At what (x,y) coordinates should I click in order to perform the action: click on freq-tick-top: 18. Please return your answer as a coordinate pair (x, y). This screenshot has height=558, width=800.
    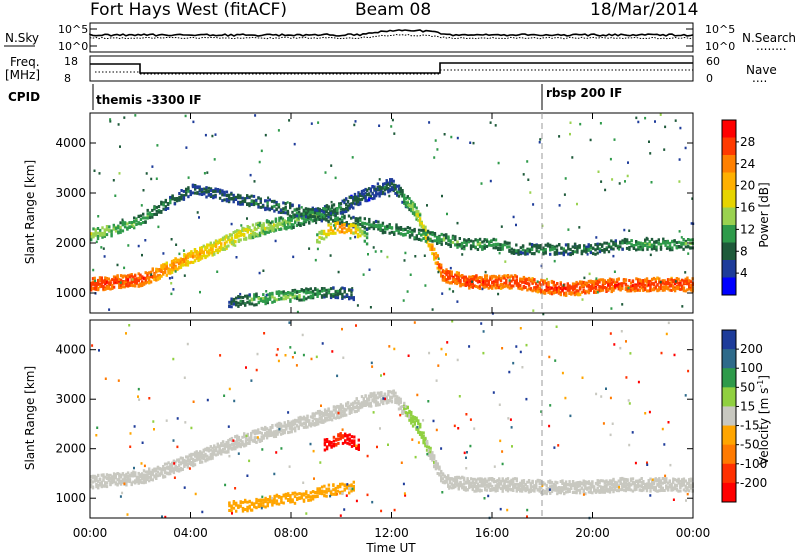
    Looking at the image, I should click on (71, 61).